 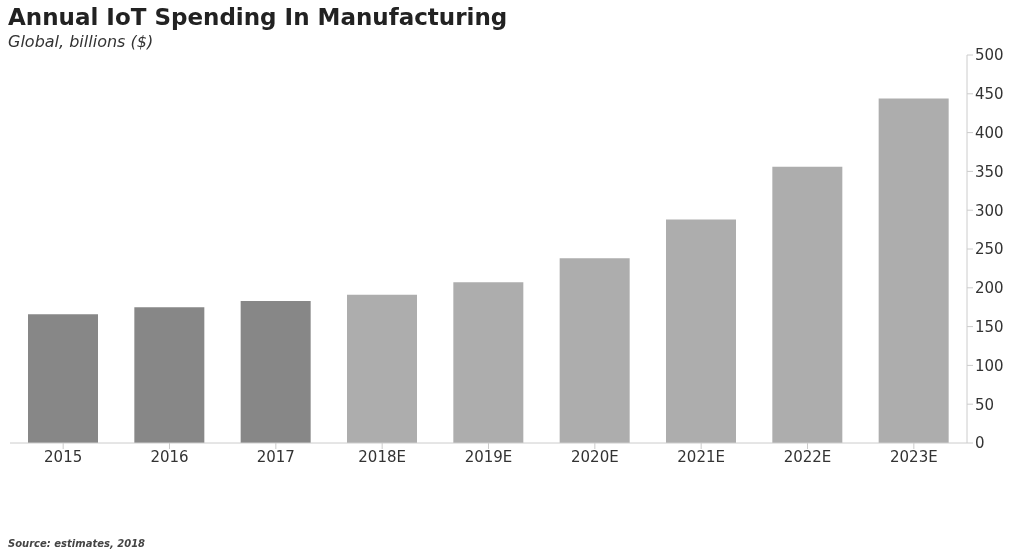 I want to click on y-tick-label: 200, so click(x=989, y=288).